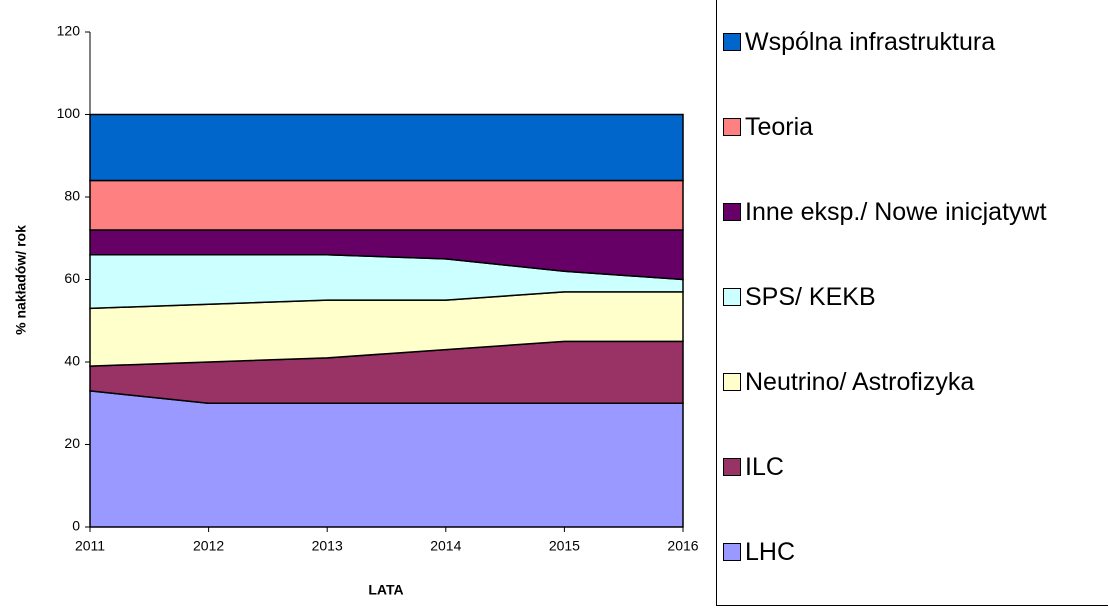 The height and width of the screenshot is (612, 1109). Describe the element at coordinates (913, 467) in the screenshot. I see `legend-entry: ILC` at that location.